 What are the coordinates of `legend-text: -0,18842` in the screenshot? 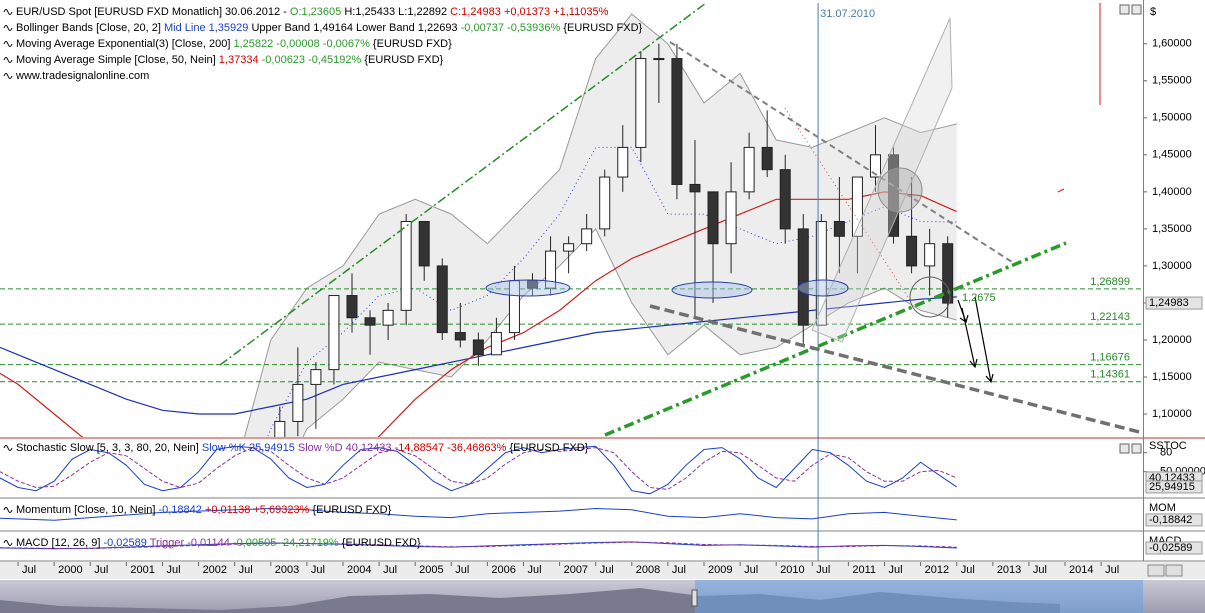 It's located at (179, 510).